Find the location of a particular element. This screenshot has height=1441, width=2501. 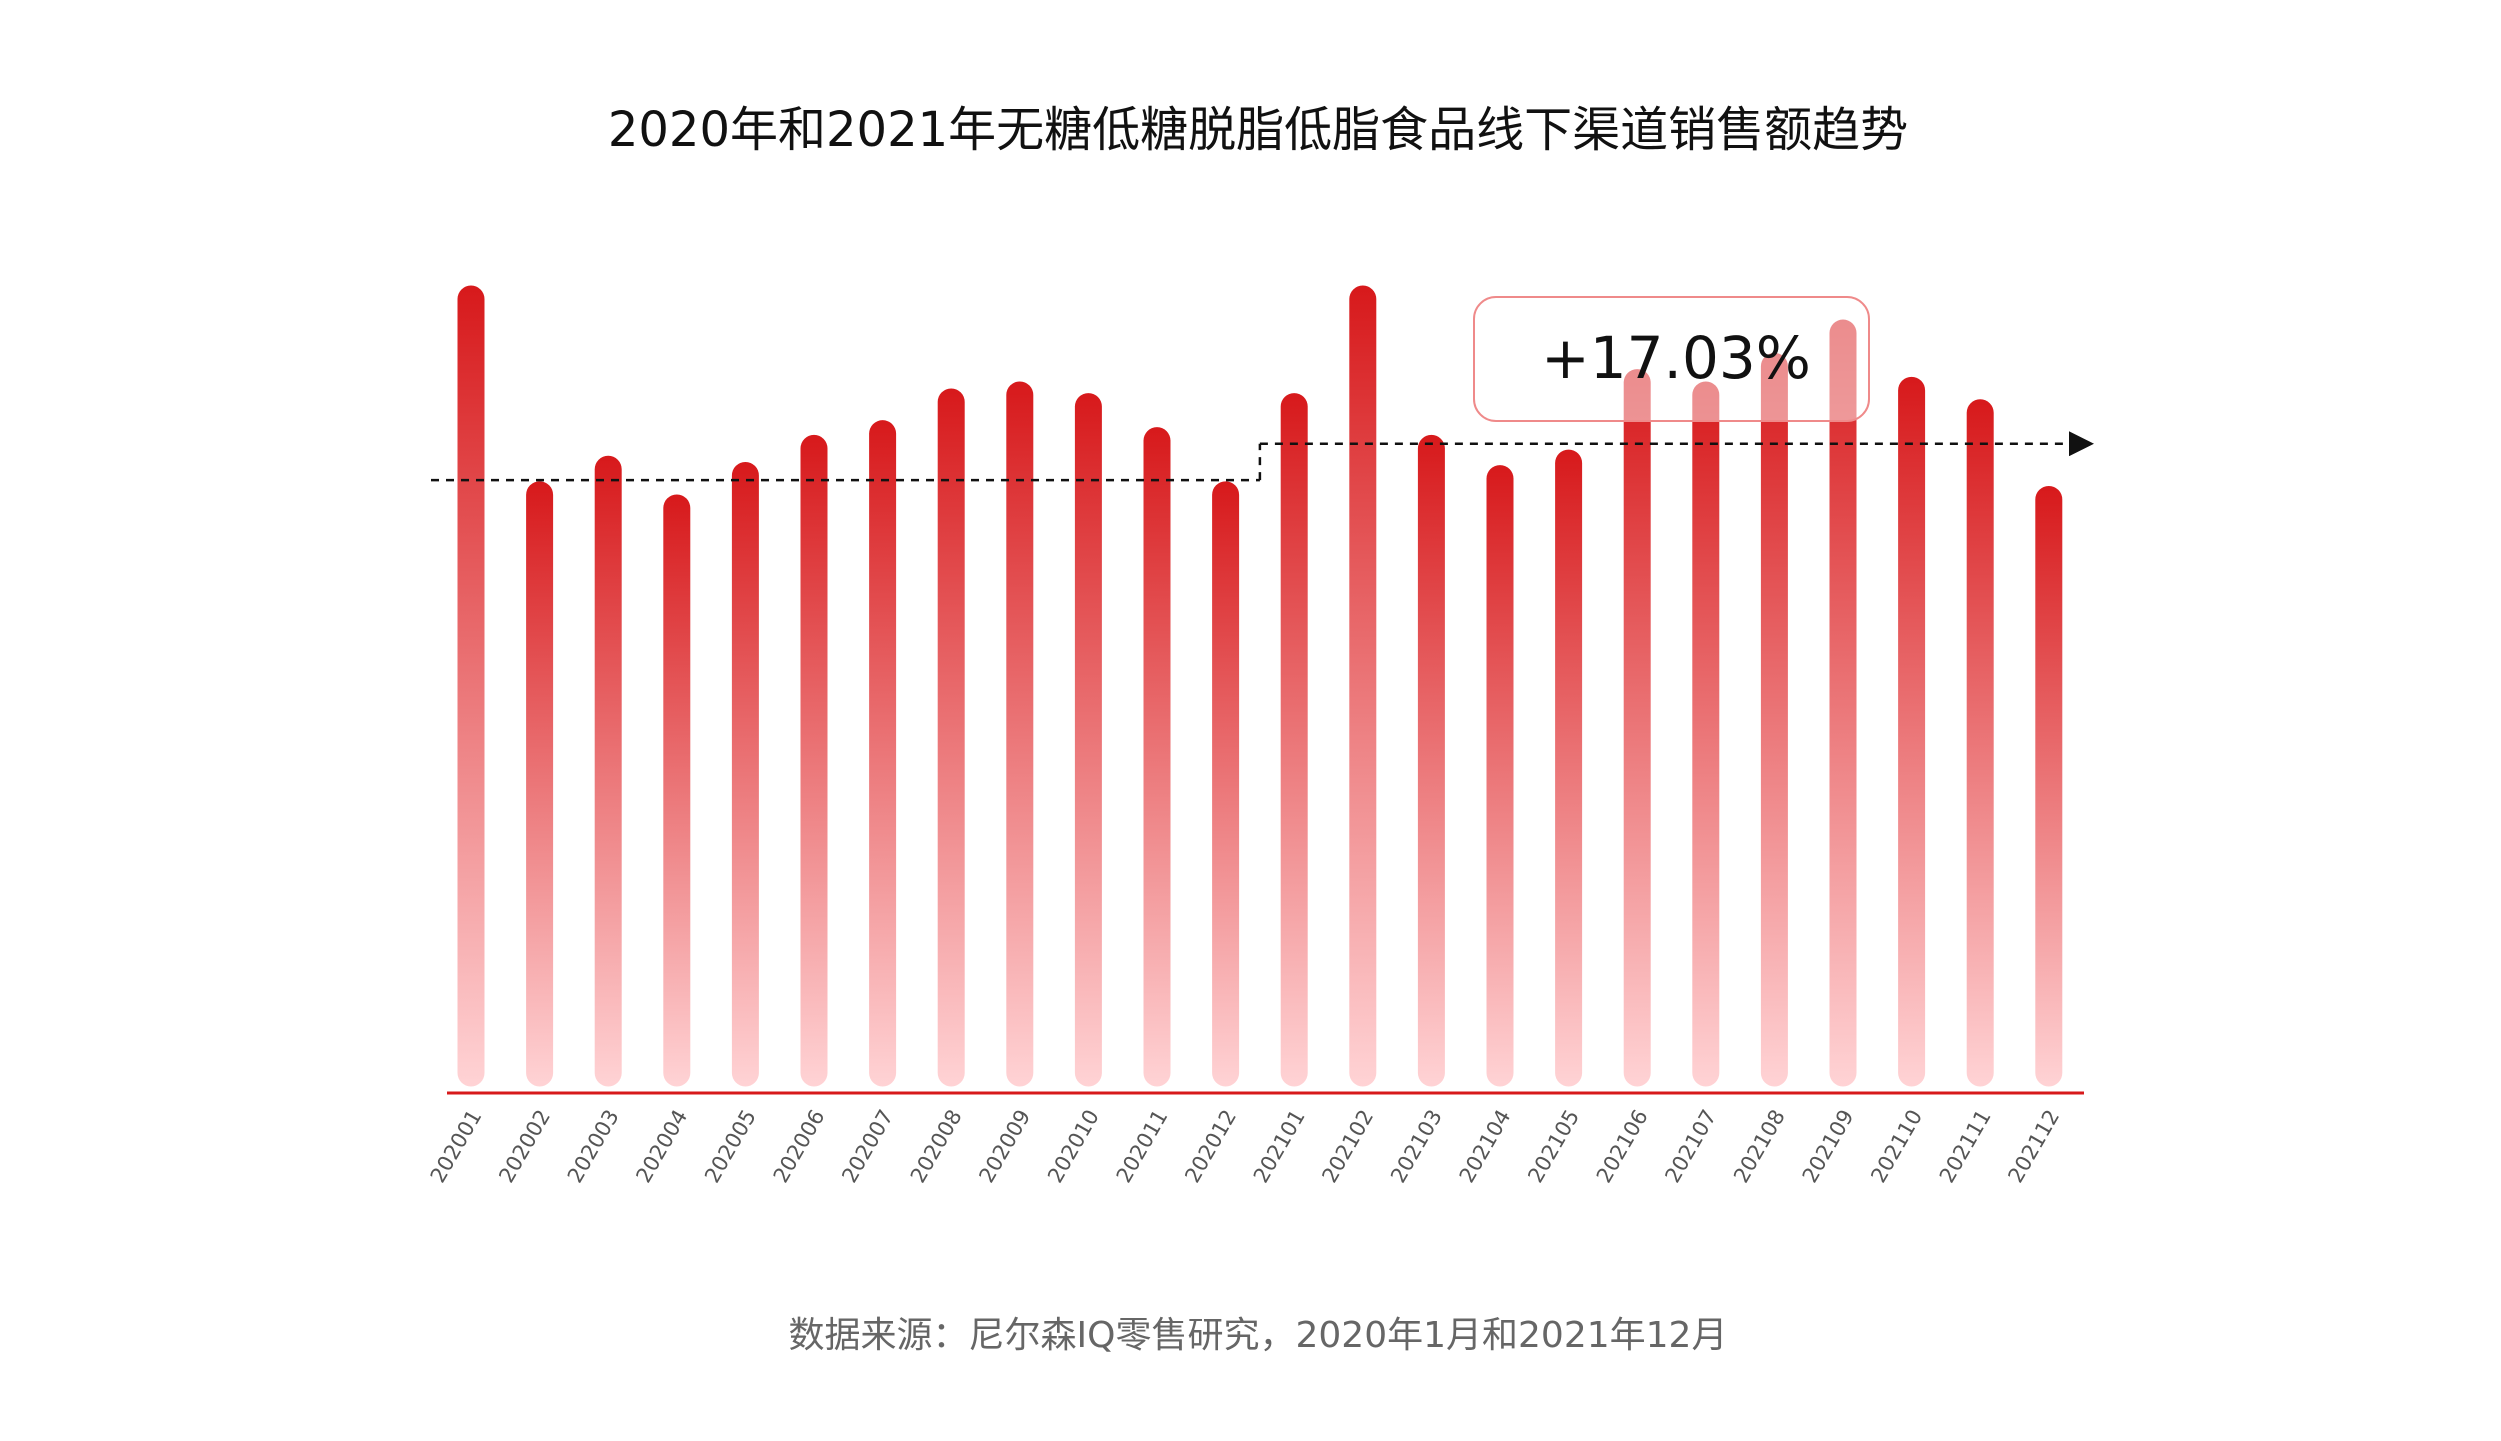

x-tick-label: 202102 is located at coordinates (1347, 1146).